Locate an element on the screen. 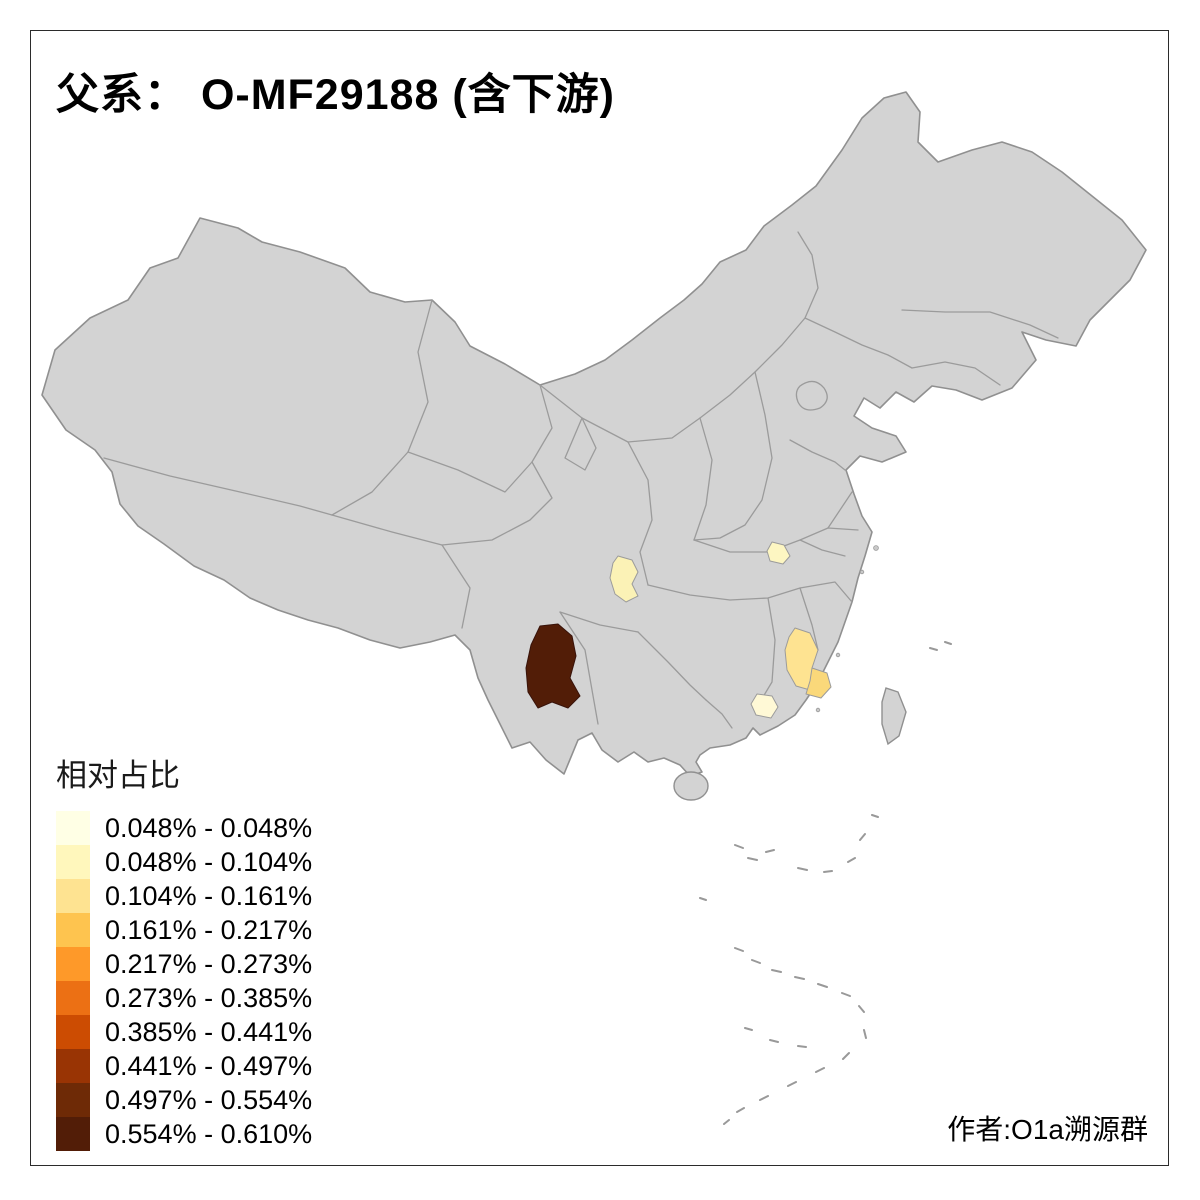  legend-item: 0.217% - 0.273% is located at coordinates (184, 964).